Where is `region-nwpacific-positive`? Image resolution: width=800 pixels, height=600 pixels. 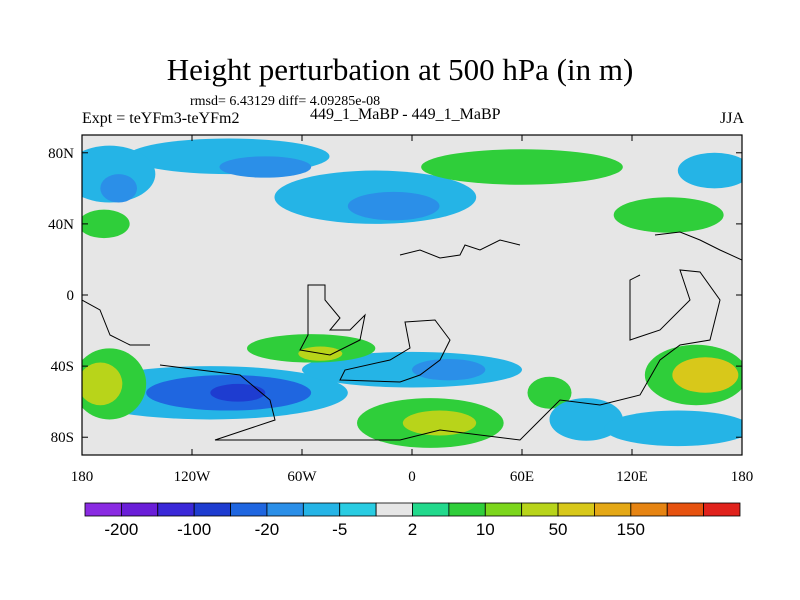
region-nwpacific-positive is located at coordinates (106, 224).